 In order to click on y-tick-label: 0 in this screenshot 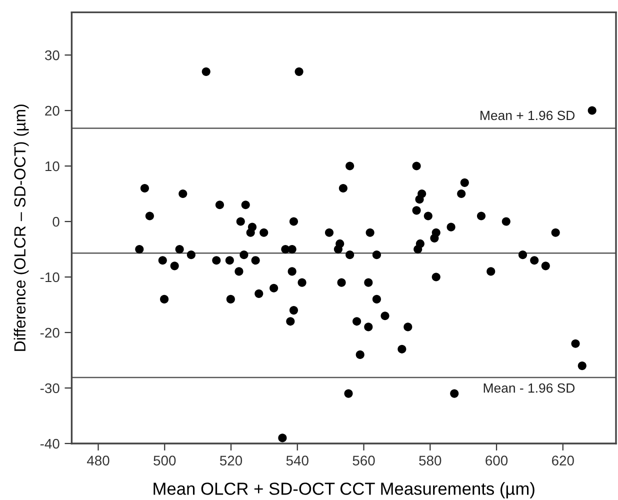, I will do `click(56, 221)`.